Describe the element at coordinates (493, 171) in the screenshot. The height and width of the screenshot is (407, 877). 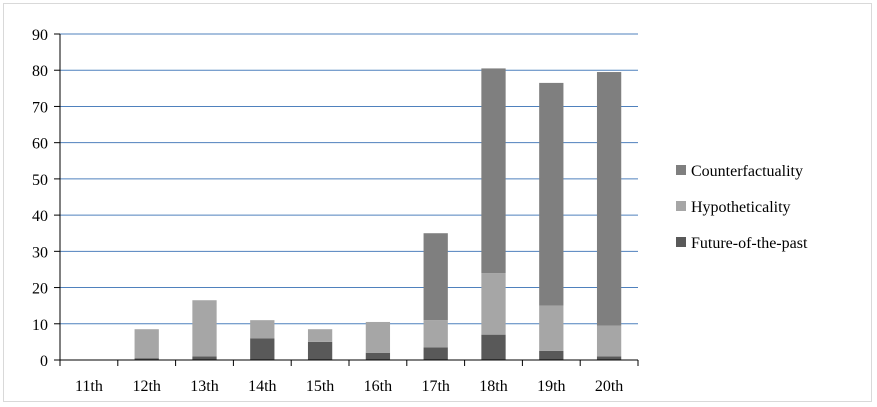
I see `bar-counterfactuality-18th` at that location.